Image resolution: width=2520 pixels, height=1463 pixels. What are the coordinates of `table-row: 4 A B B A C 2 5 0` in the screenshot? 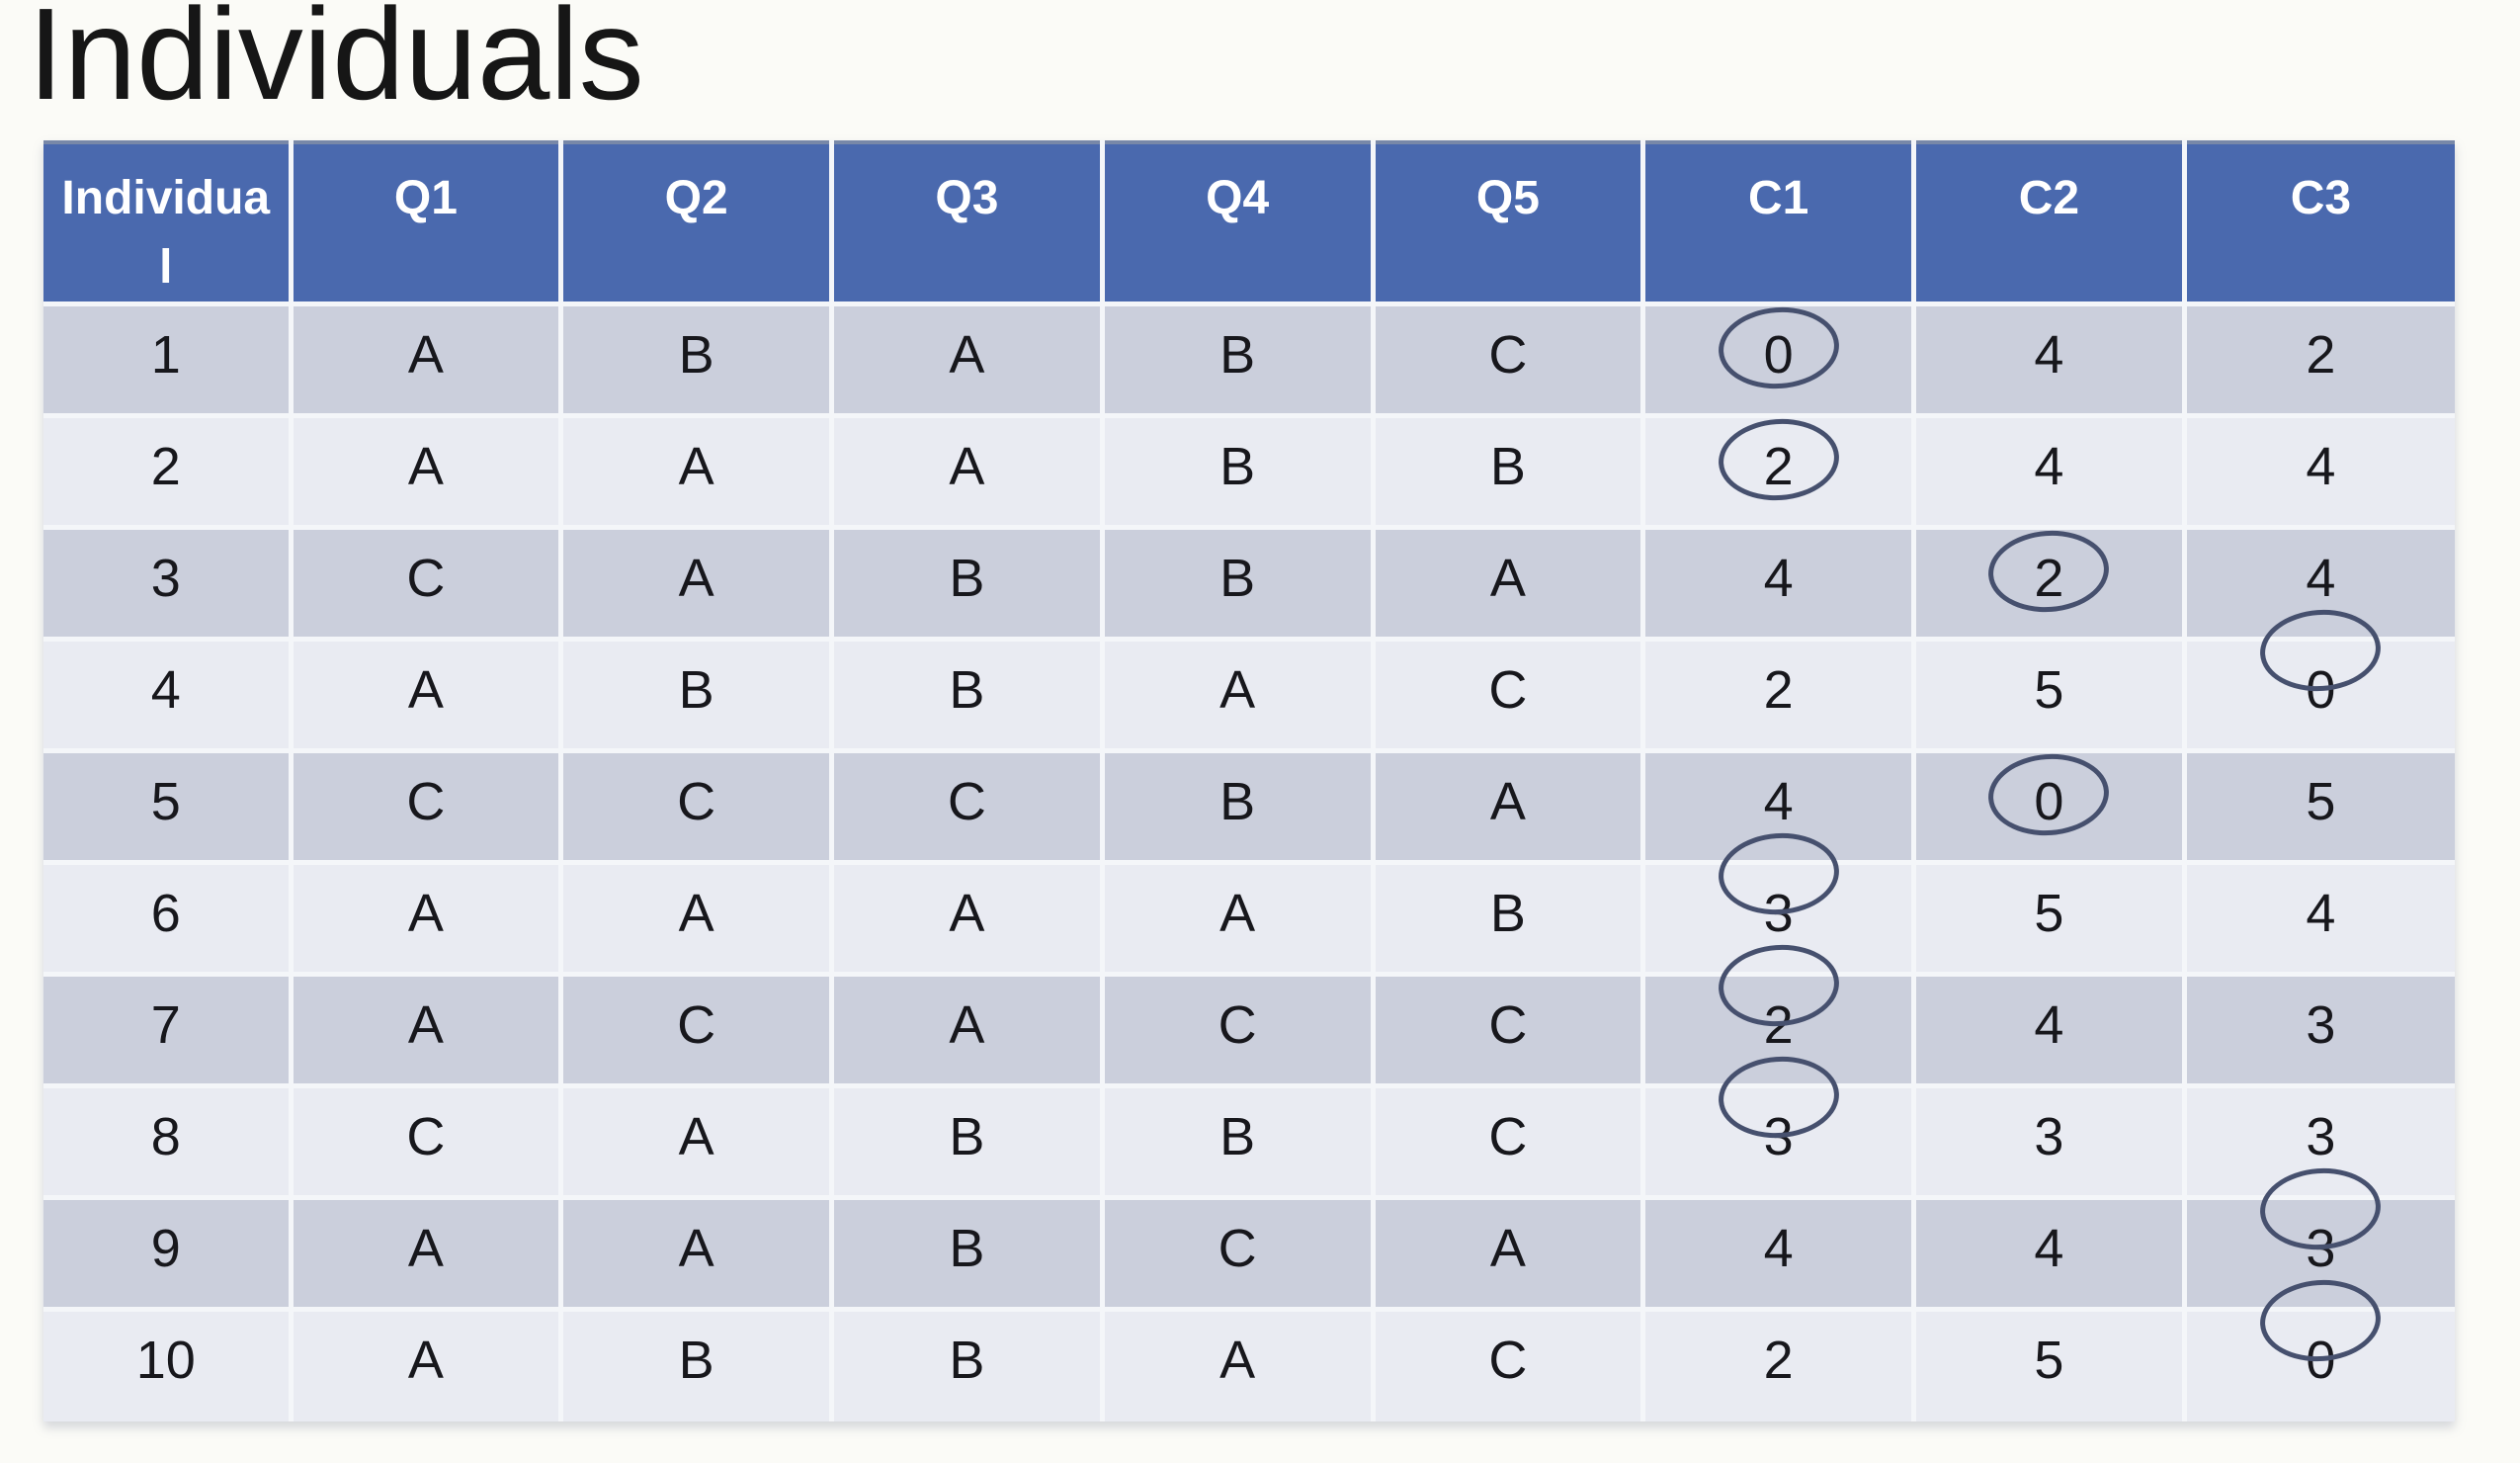 It's located at (1249, 680).